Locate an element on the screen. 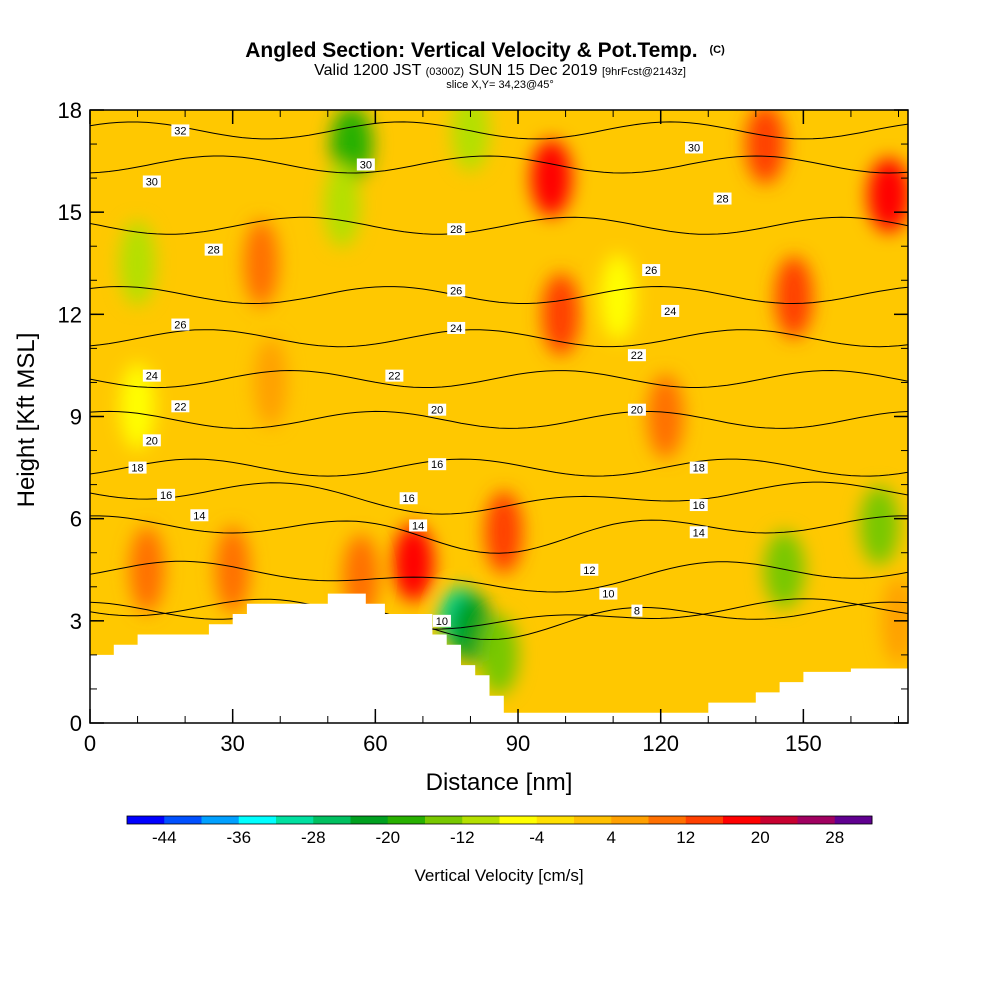 The width and height of the screenshot is (1000, 1000). colorbar-label: 4 is located at coordinates (611, 837).